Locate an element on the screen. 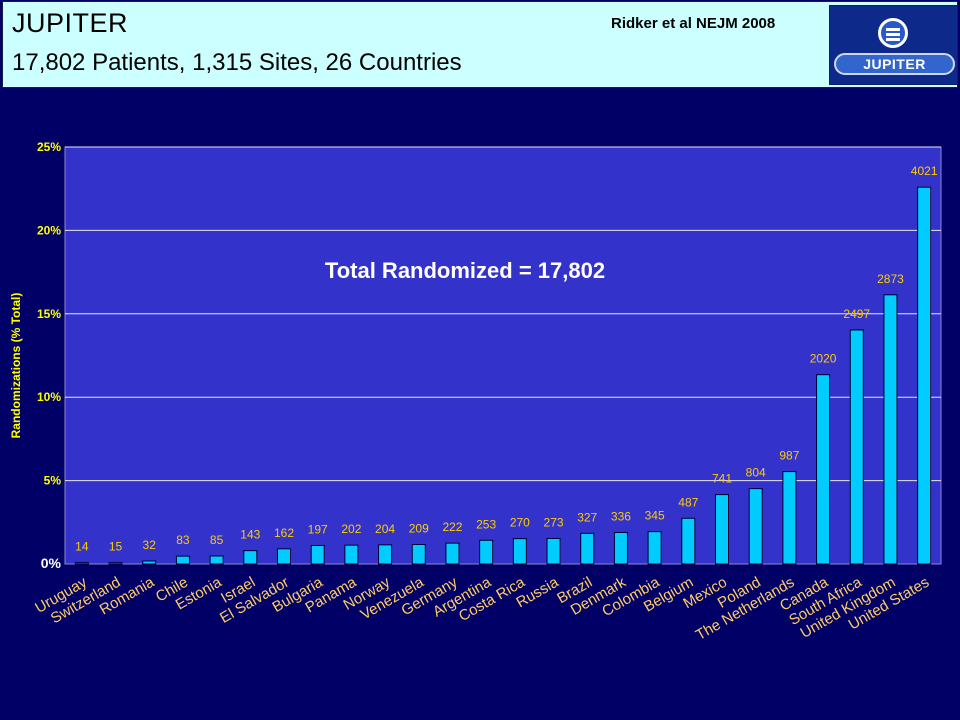  data-label: 202 is located at coordinates (351, 529).